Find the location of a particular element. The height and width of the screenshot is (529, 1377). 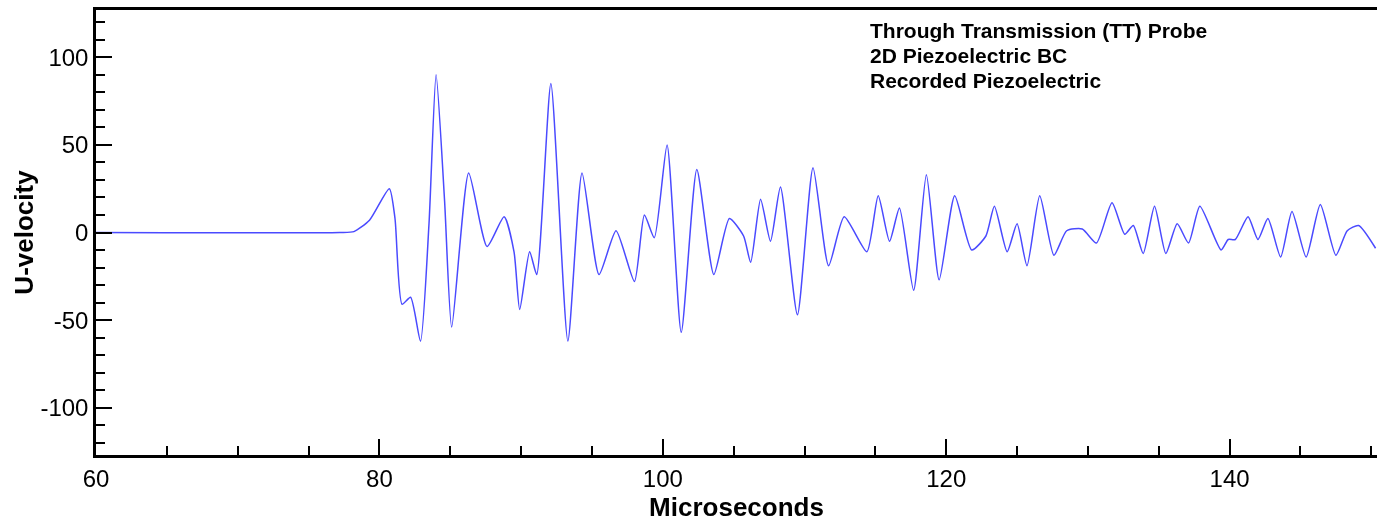

annotation: 2D Piezoelectric BC is located at coordinates (969, 55).